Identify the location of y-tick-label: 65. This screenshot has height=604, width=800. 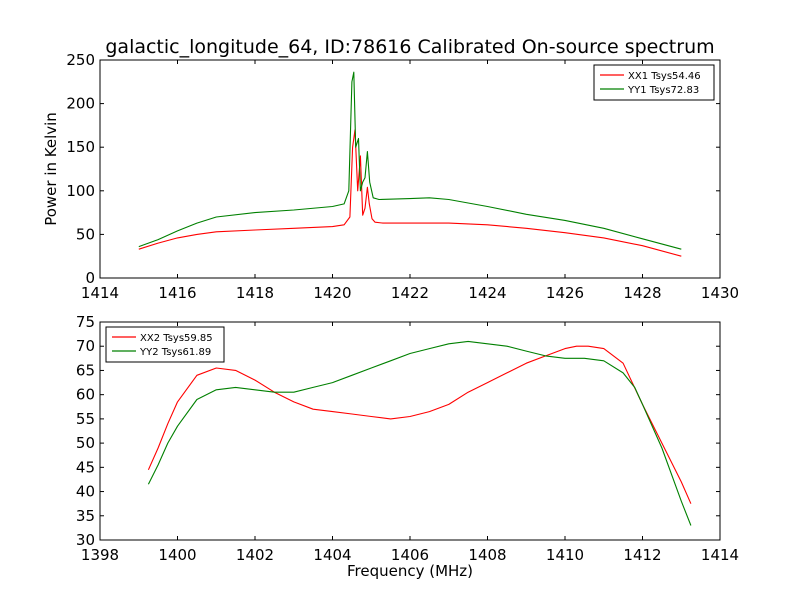
(85, 370).